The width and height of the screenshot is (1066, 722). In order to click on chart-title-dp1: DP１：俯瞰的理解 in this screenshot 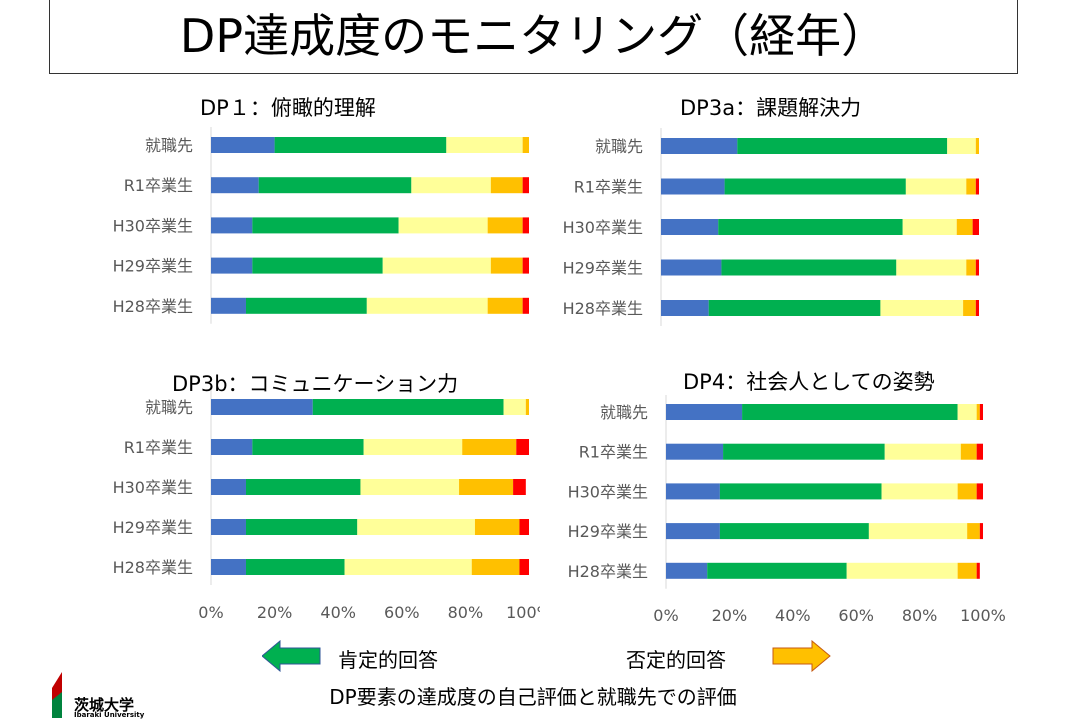, I will do `click(288, 108)`.